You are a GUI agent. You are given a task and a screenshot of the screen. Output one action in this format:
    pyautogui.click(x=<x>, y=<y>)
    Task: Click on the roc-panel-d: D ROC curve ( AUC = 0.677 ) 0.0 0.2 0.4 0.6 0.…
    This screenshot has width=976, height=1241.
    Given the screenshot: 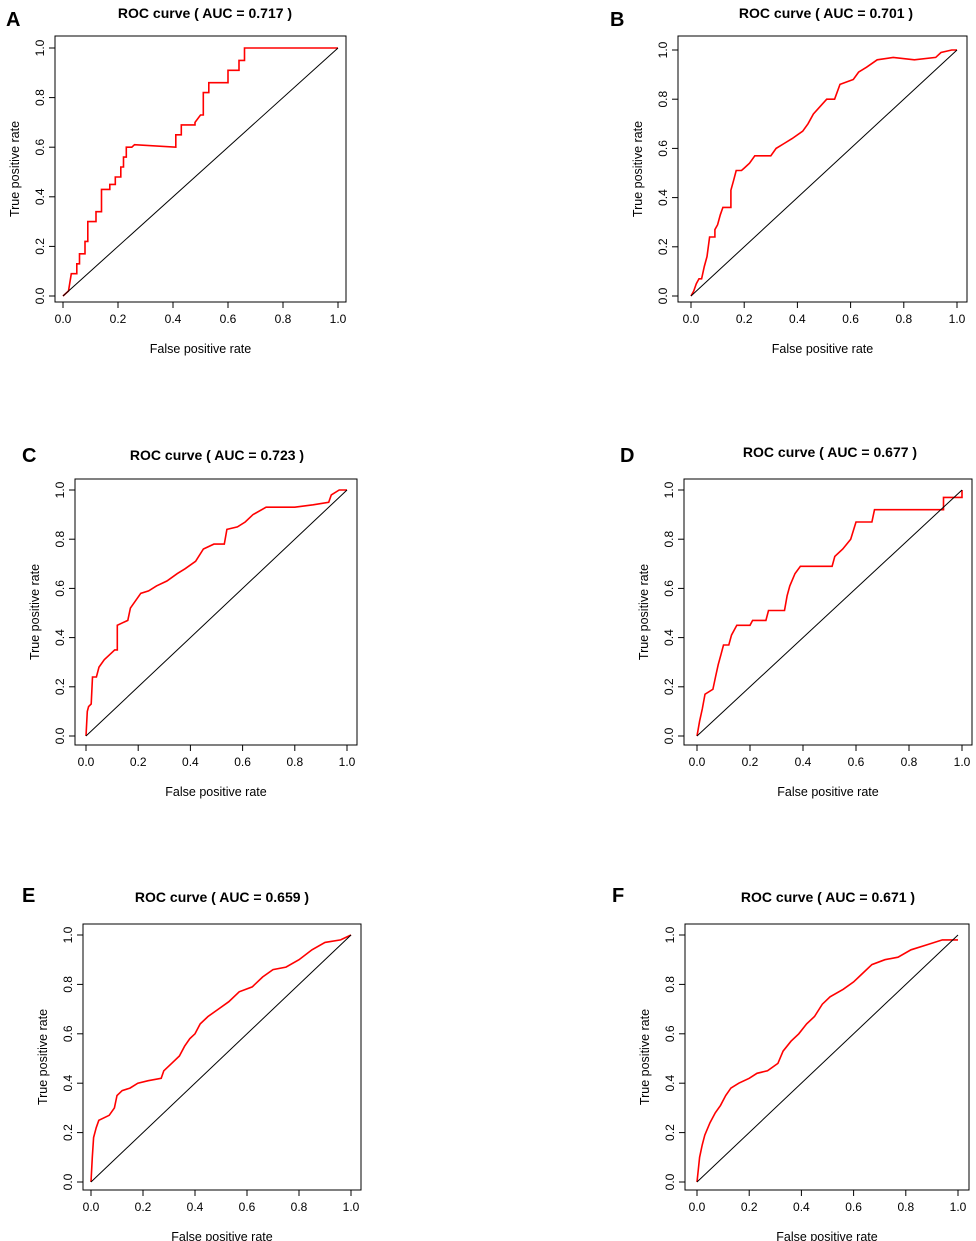 What is the action you would take?
    pyautogui.click(x=796, y=621)
    